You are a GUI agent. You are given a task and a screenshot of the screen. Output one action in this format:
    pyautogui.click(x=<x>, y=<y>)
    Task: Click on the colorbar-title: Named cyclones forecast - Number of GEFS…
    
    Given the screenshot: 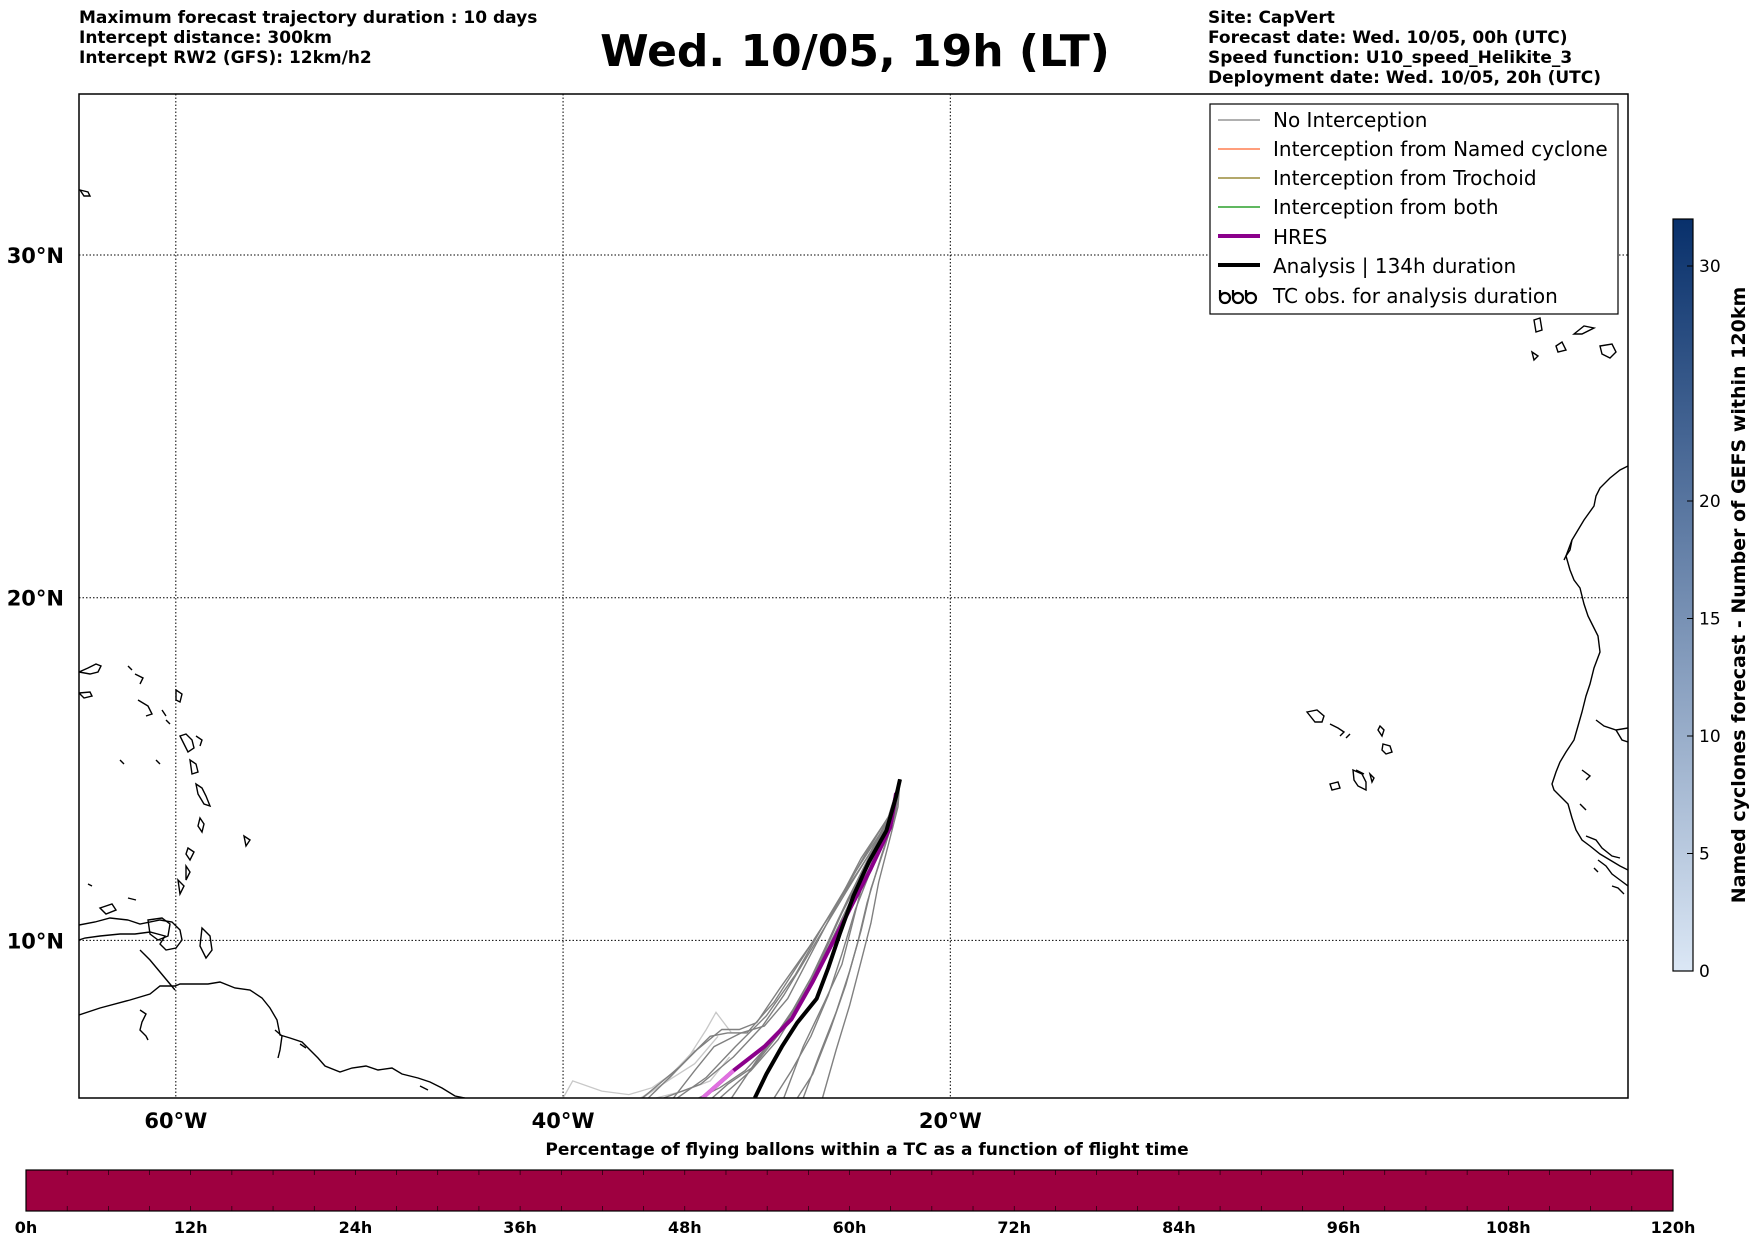 What is the action you would take?
    pyautogui.click(x=1739, y=595)
    